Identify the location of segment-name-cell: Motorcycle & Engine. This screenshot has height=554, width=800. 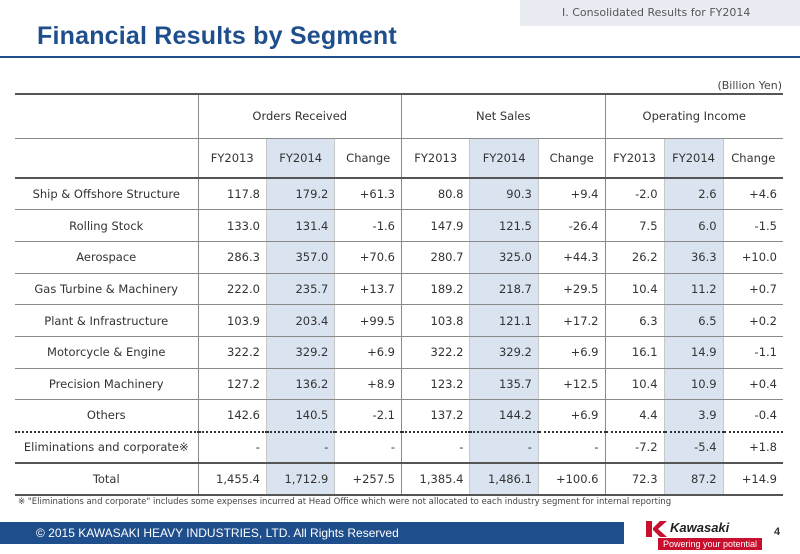
(106, 352).